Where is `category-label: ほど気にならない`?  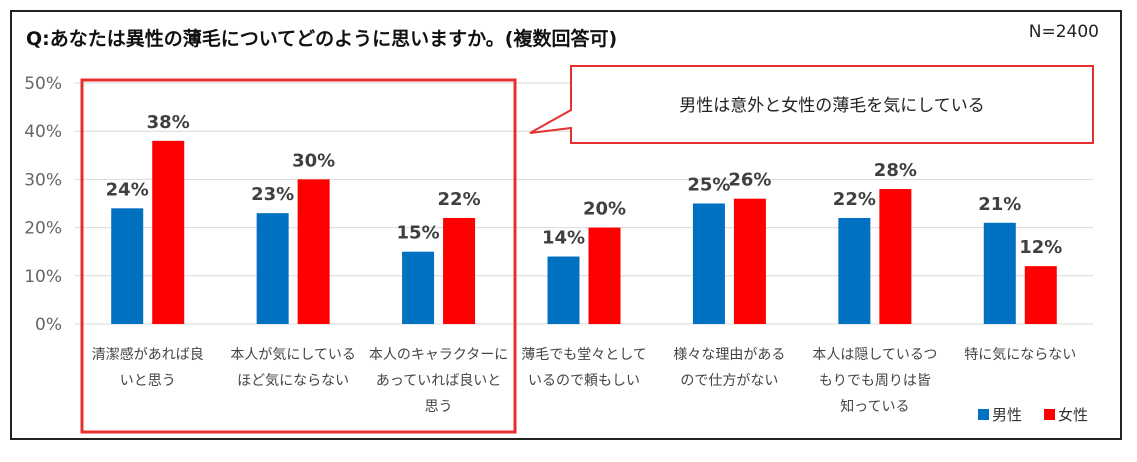
category-label: ほど気にならない is located at coordinates (293, 381).